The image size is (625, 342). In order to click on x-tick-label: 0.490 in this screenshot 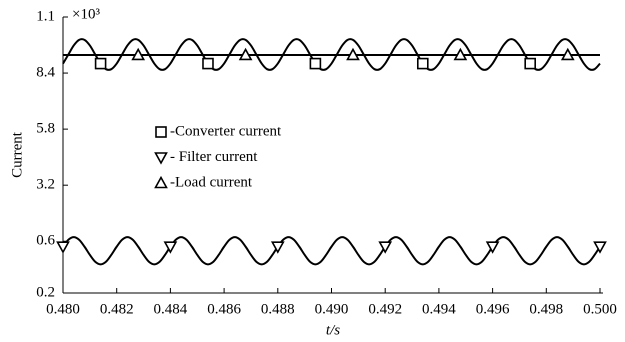, I will do `click(332, 309)`.